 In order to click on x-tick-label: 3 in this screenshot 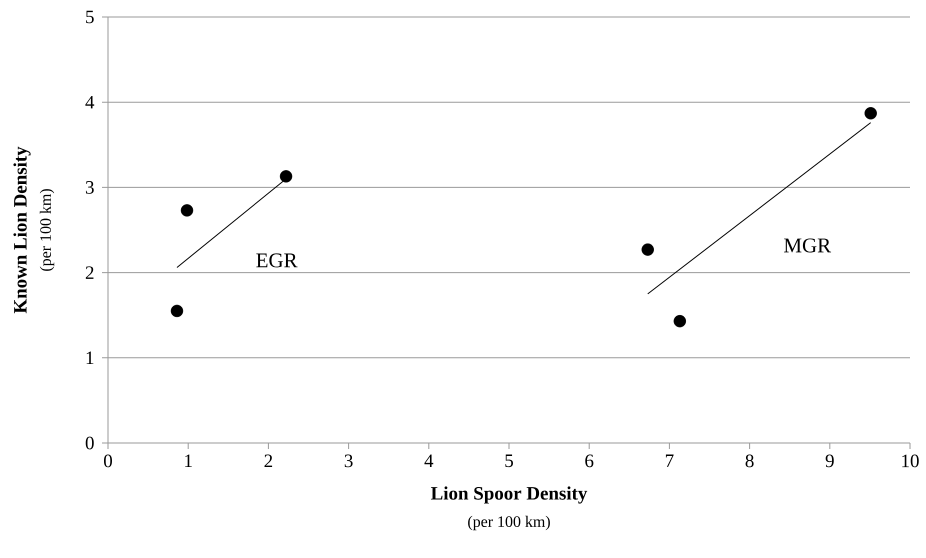, I will do `click(348, 461)`.